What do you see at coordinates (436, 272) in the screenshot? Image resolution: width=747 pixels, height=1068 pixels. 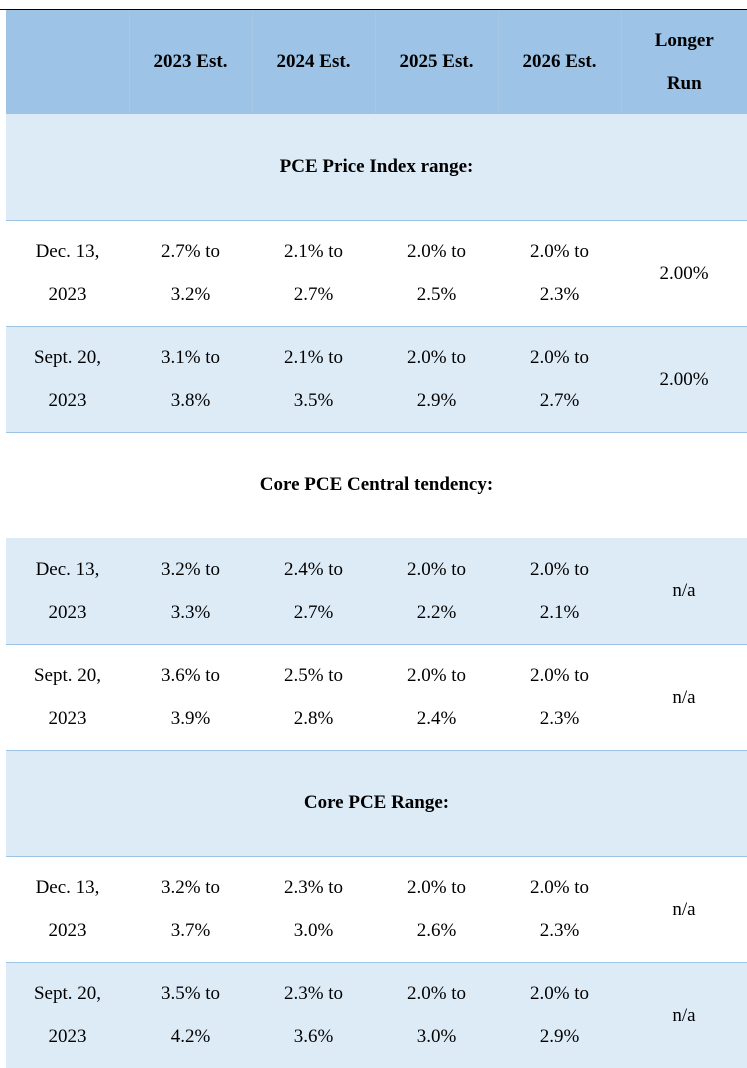 I see `cell-2025: 2.0% to 2.5%` at bounding box center [436, 272].